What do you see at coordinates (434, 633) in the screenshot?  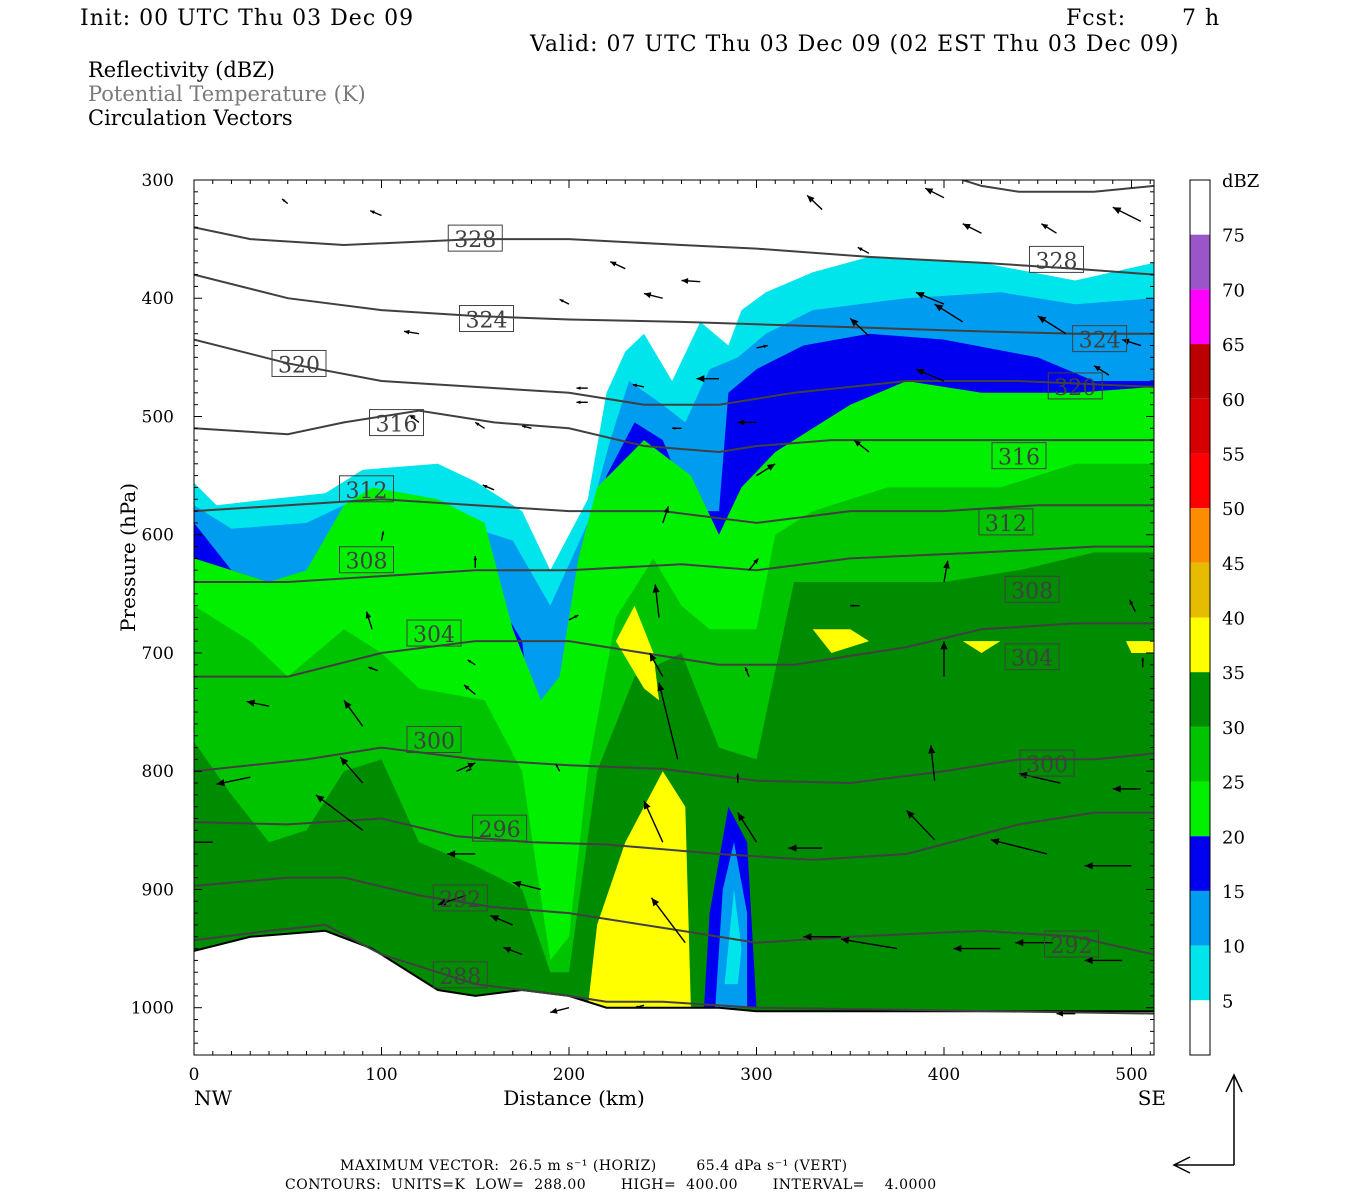 I see `contour-label-12: 304` at bounding box center [434, 633].